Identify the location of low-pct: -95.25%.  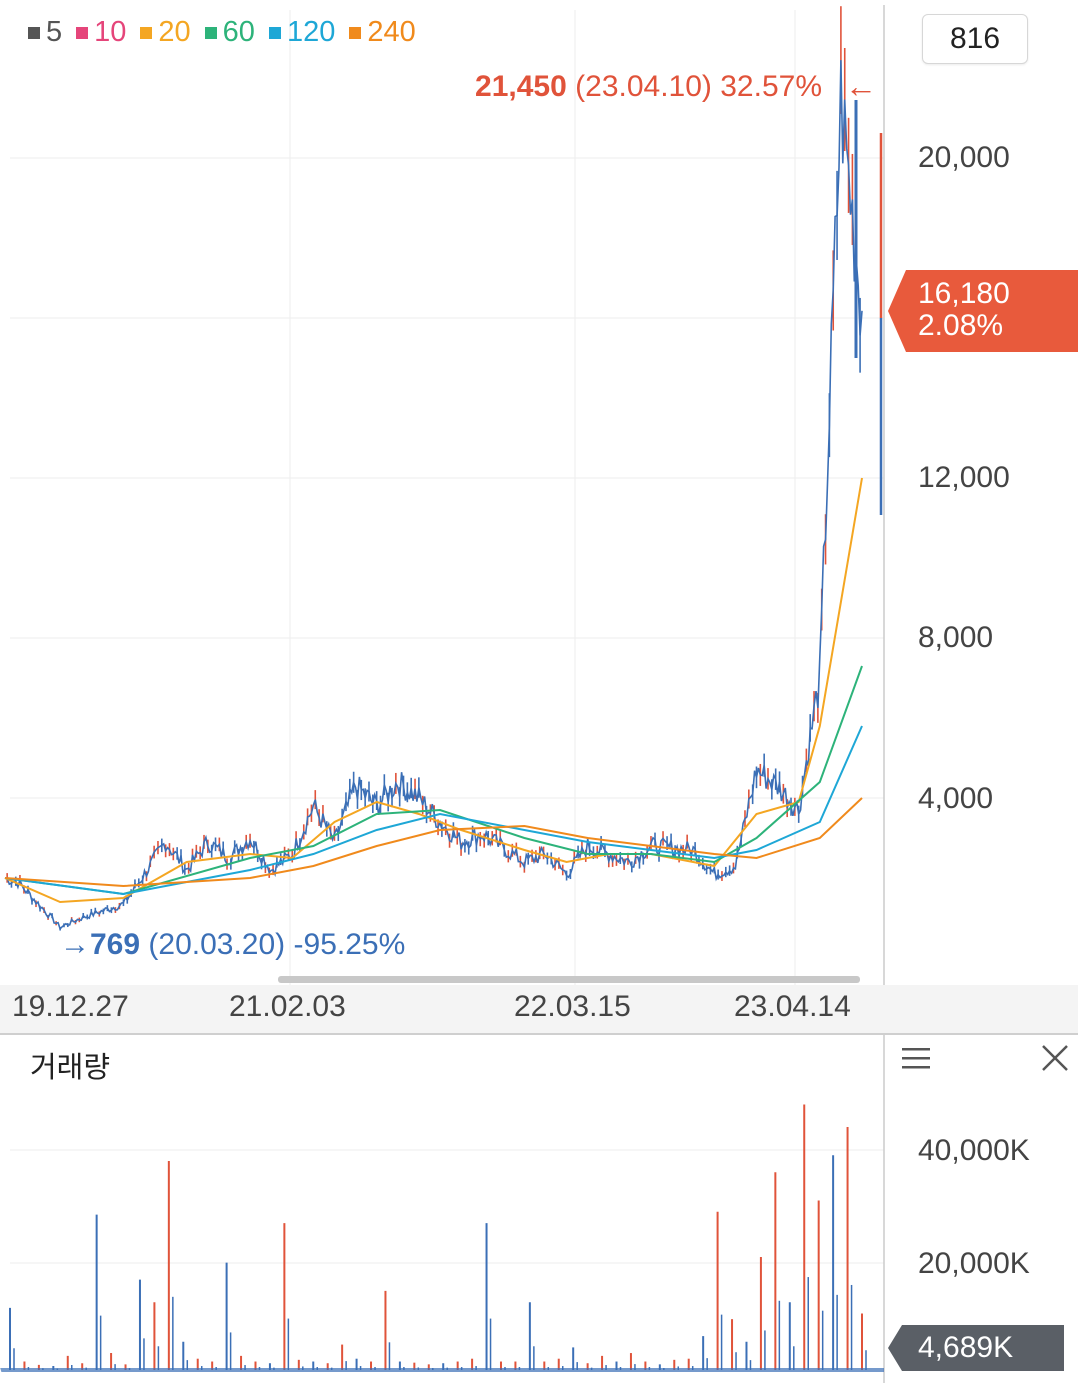
(349, 944).